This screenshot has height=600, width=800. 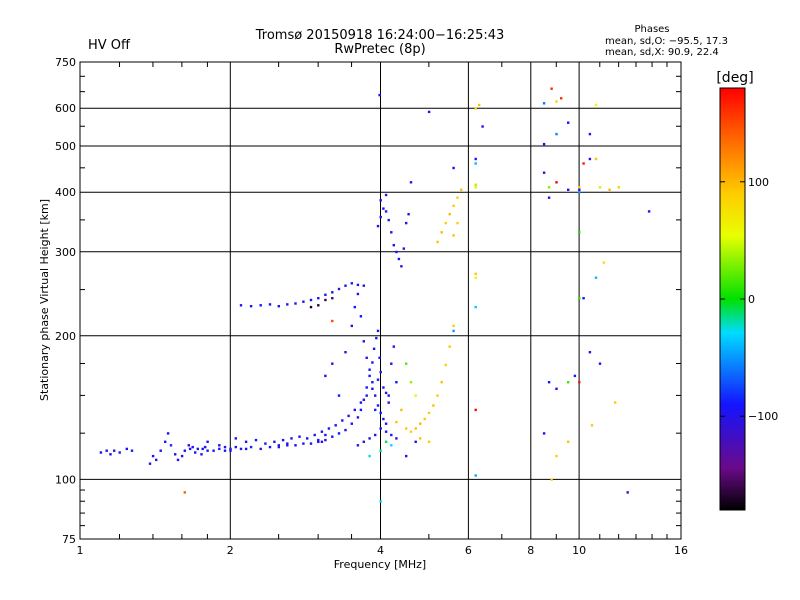 What do you see at coordinates (65, 108) in the screenshot?
I see `y-tick-label: 600` at bounding box center [65, 108].